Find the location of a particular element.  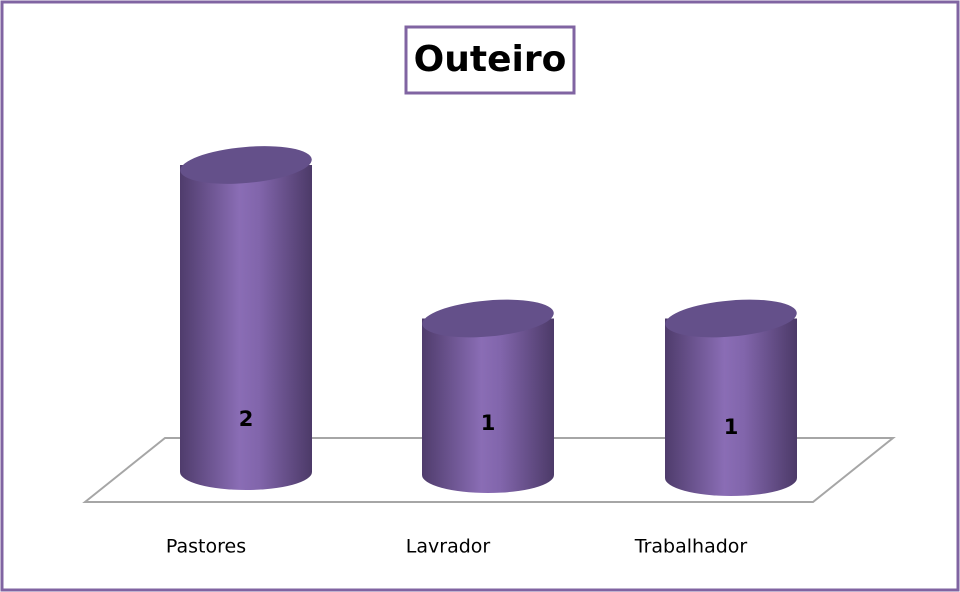

chart-title: Outeiro is located at coordinates (490, 59).